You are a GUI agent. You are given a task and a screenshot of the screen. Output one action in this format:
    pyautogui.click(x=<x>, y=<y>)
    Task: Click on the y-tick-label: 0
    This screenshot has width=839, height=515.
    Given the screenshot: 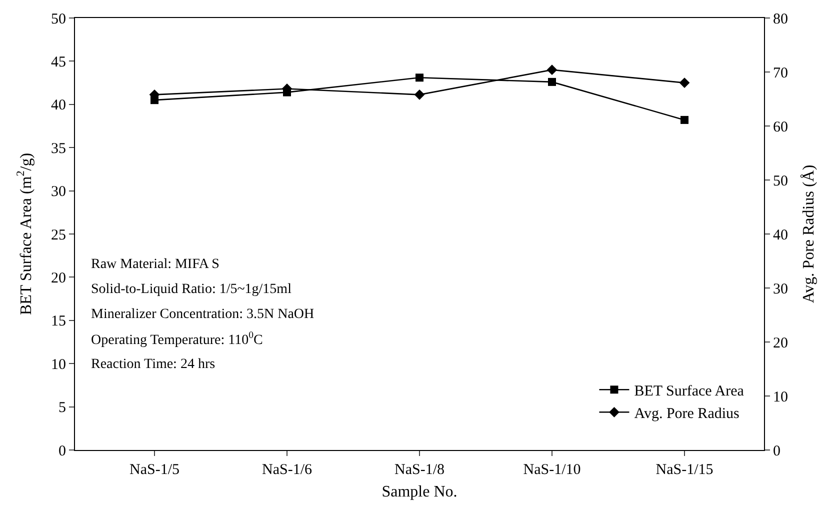 What is the action you would take?
    pyautogui.click(x=62, y=451)
    